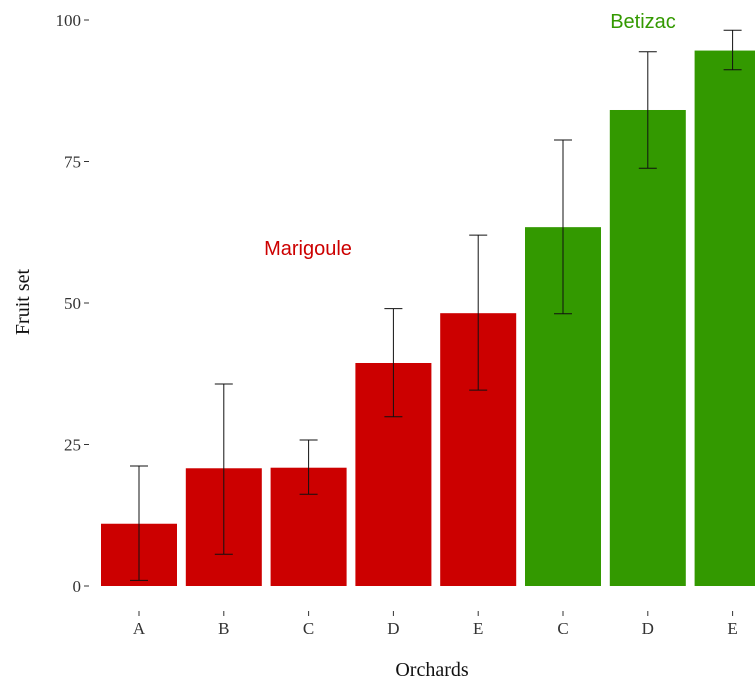 This screenshot has height=678, width=755. What do you see at coordinates (23, 302) in the screenshot?
I see `y-axis-title: Fruit set` at bounding box center [23, 302].